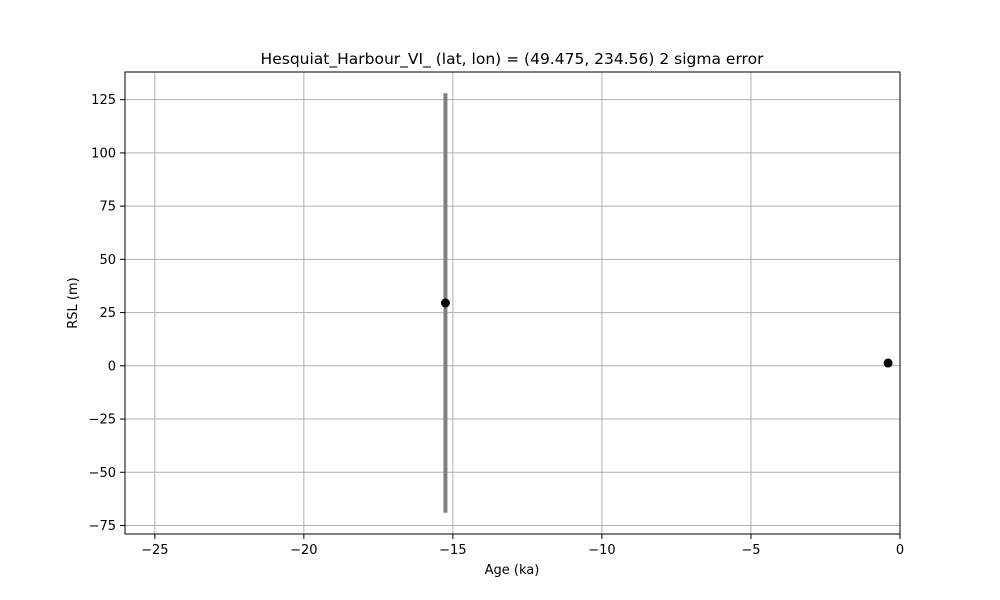  Describe the element at coordinates (522, 546) in the screenshot. I see `x-axis-ticks: −25 −20 −15 −10 −5 0` at that location.